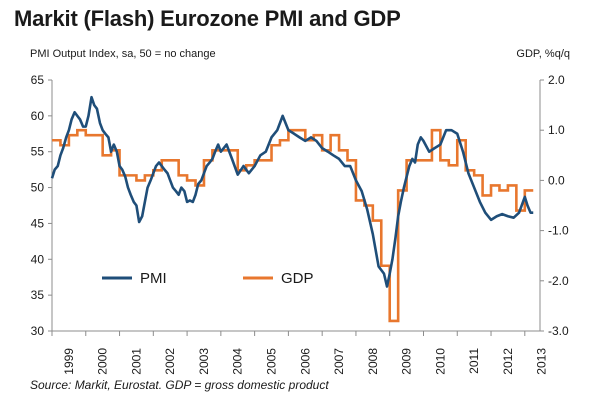  I want to click on right-axis-label: GDP, %q/q, so click(543, 54).